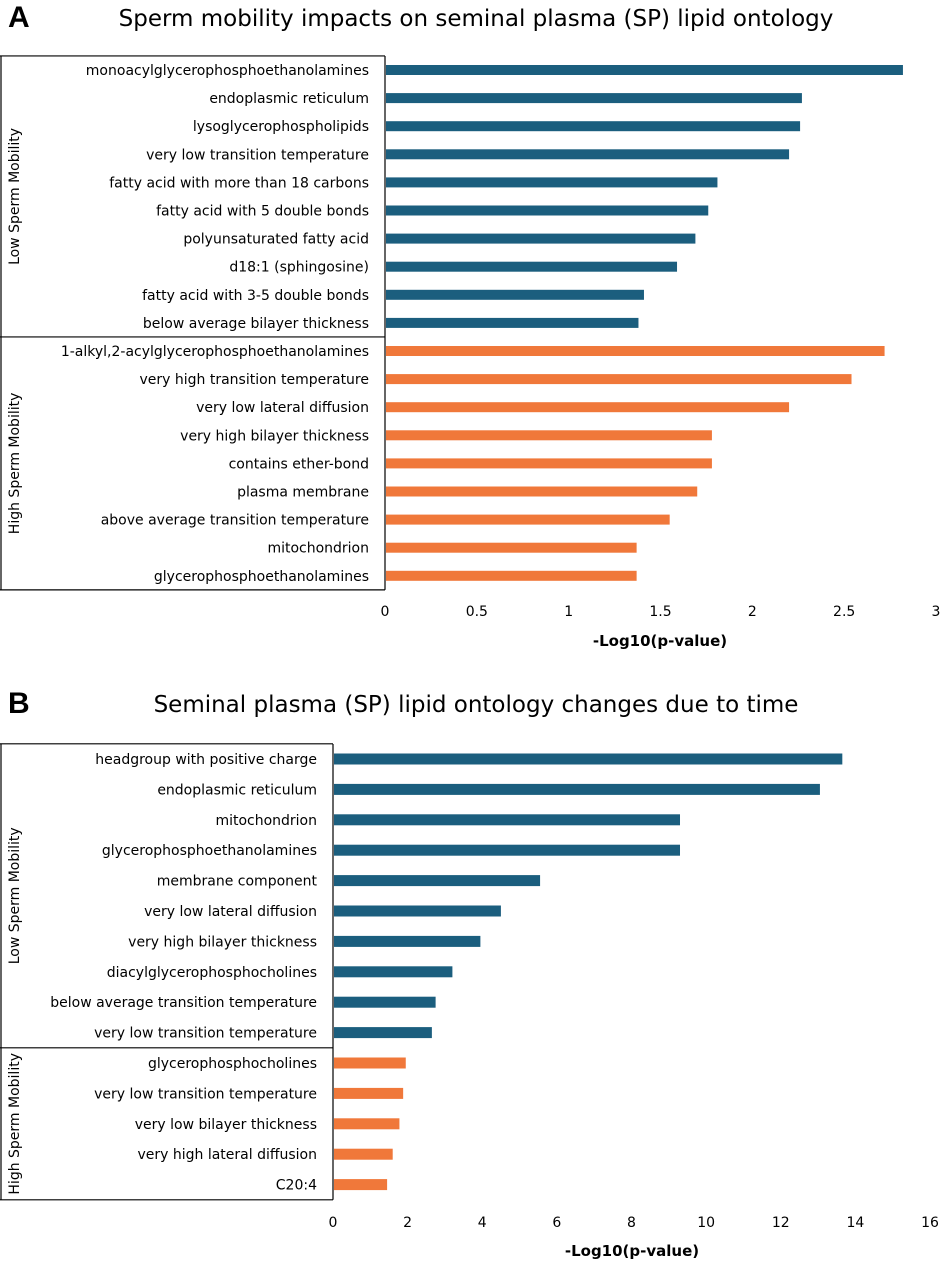 Image resolution: width=941 pixels, height=1261 pixels. What do you see at coordinates (660, 612) in the screenshot?
I see `x-tick-label: 1.5` at bounding box center [660, 612].